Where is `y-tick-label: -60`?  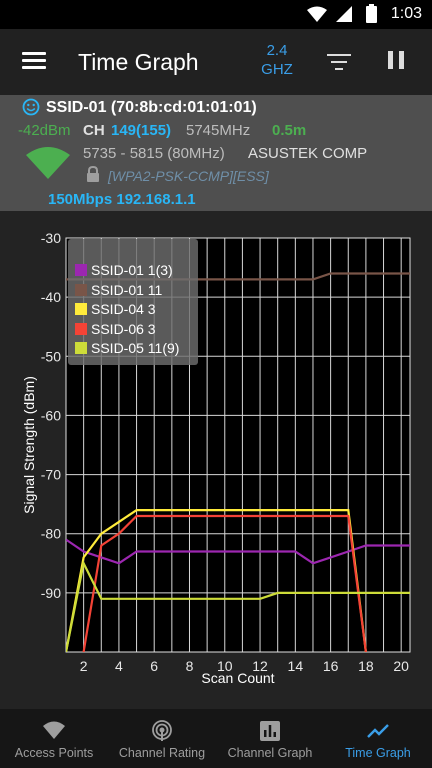
y-tick-label: -60 is located at coordinates (51, 415).